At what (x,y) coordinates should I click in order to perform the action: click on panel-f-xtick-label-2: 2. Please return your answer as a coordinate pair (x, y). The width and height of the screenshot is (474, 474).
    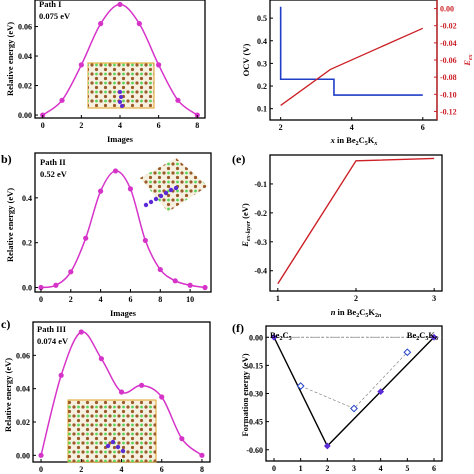
    Looking at the image, I should click on (327, 468).